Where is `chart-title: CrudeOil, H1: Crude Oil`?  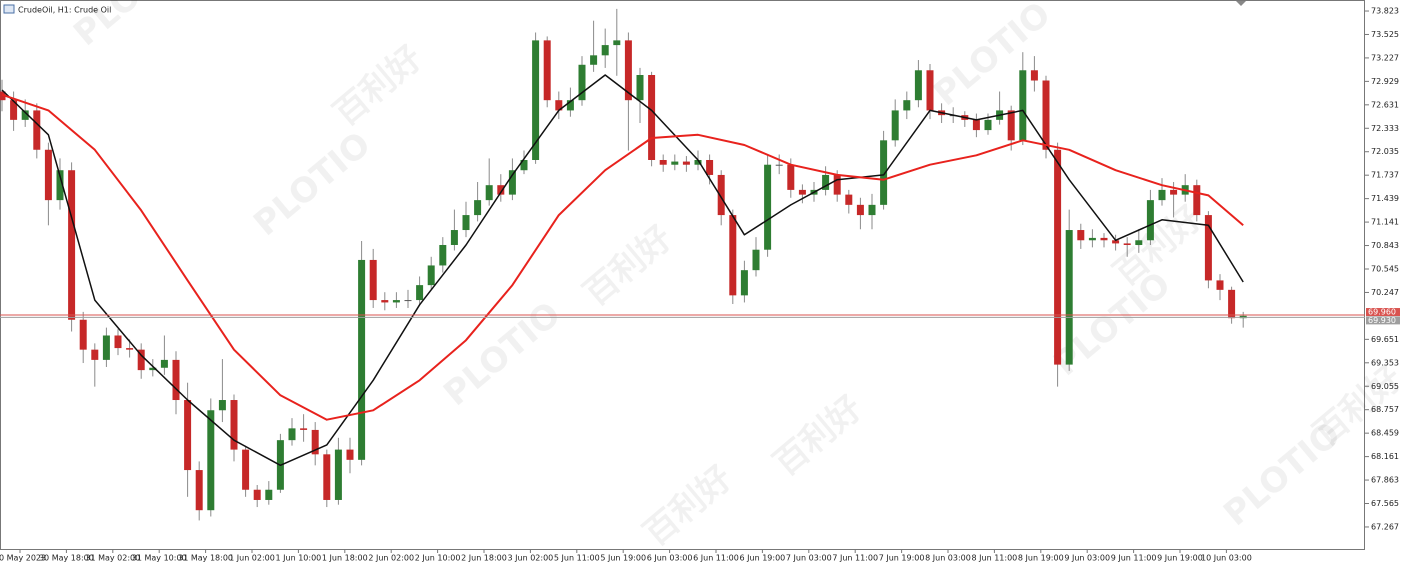 chart-title: CrudeOil, H1: Crude Oil is located at coordinates (64, 10).